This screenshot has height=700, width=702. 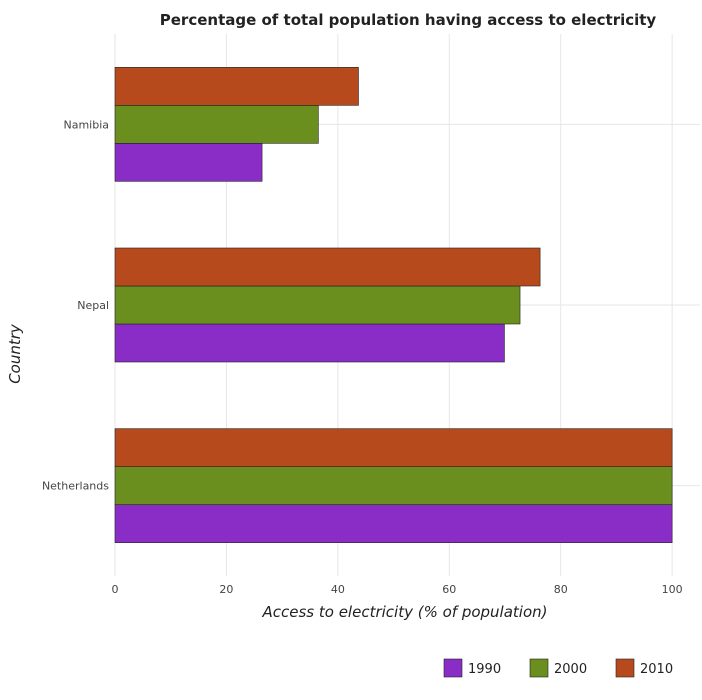 I want to click on x-tick-label: 0, so click(x=115, y=589).